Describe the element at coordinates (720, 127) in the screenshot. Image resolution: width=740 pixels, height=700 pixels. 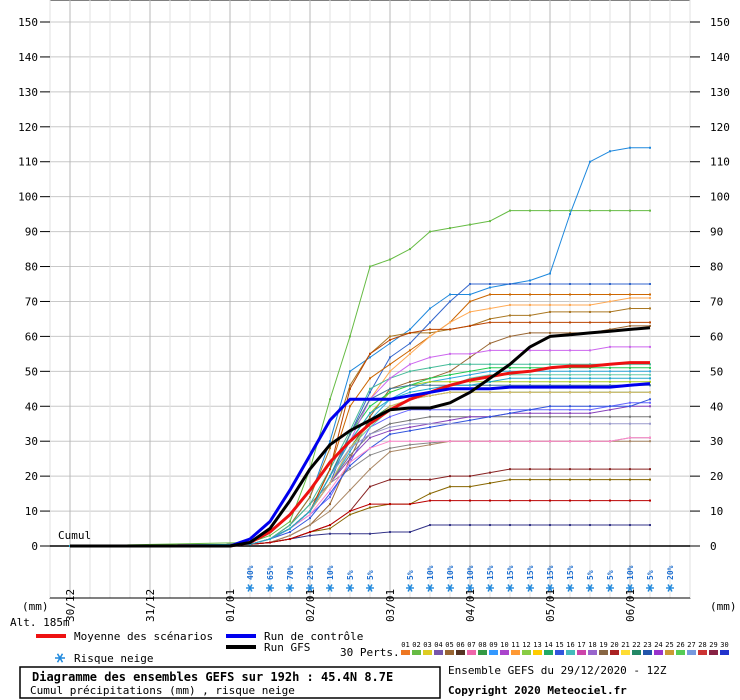
I see `y-tick-right: 120` at that location.